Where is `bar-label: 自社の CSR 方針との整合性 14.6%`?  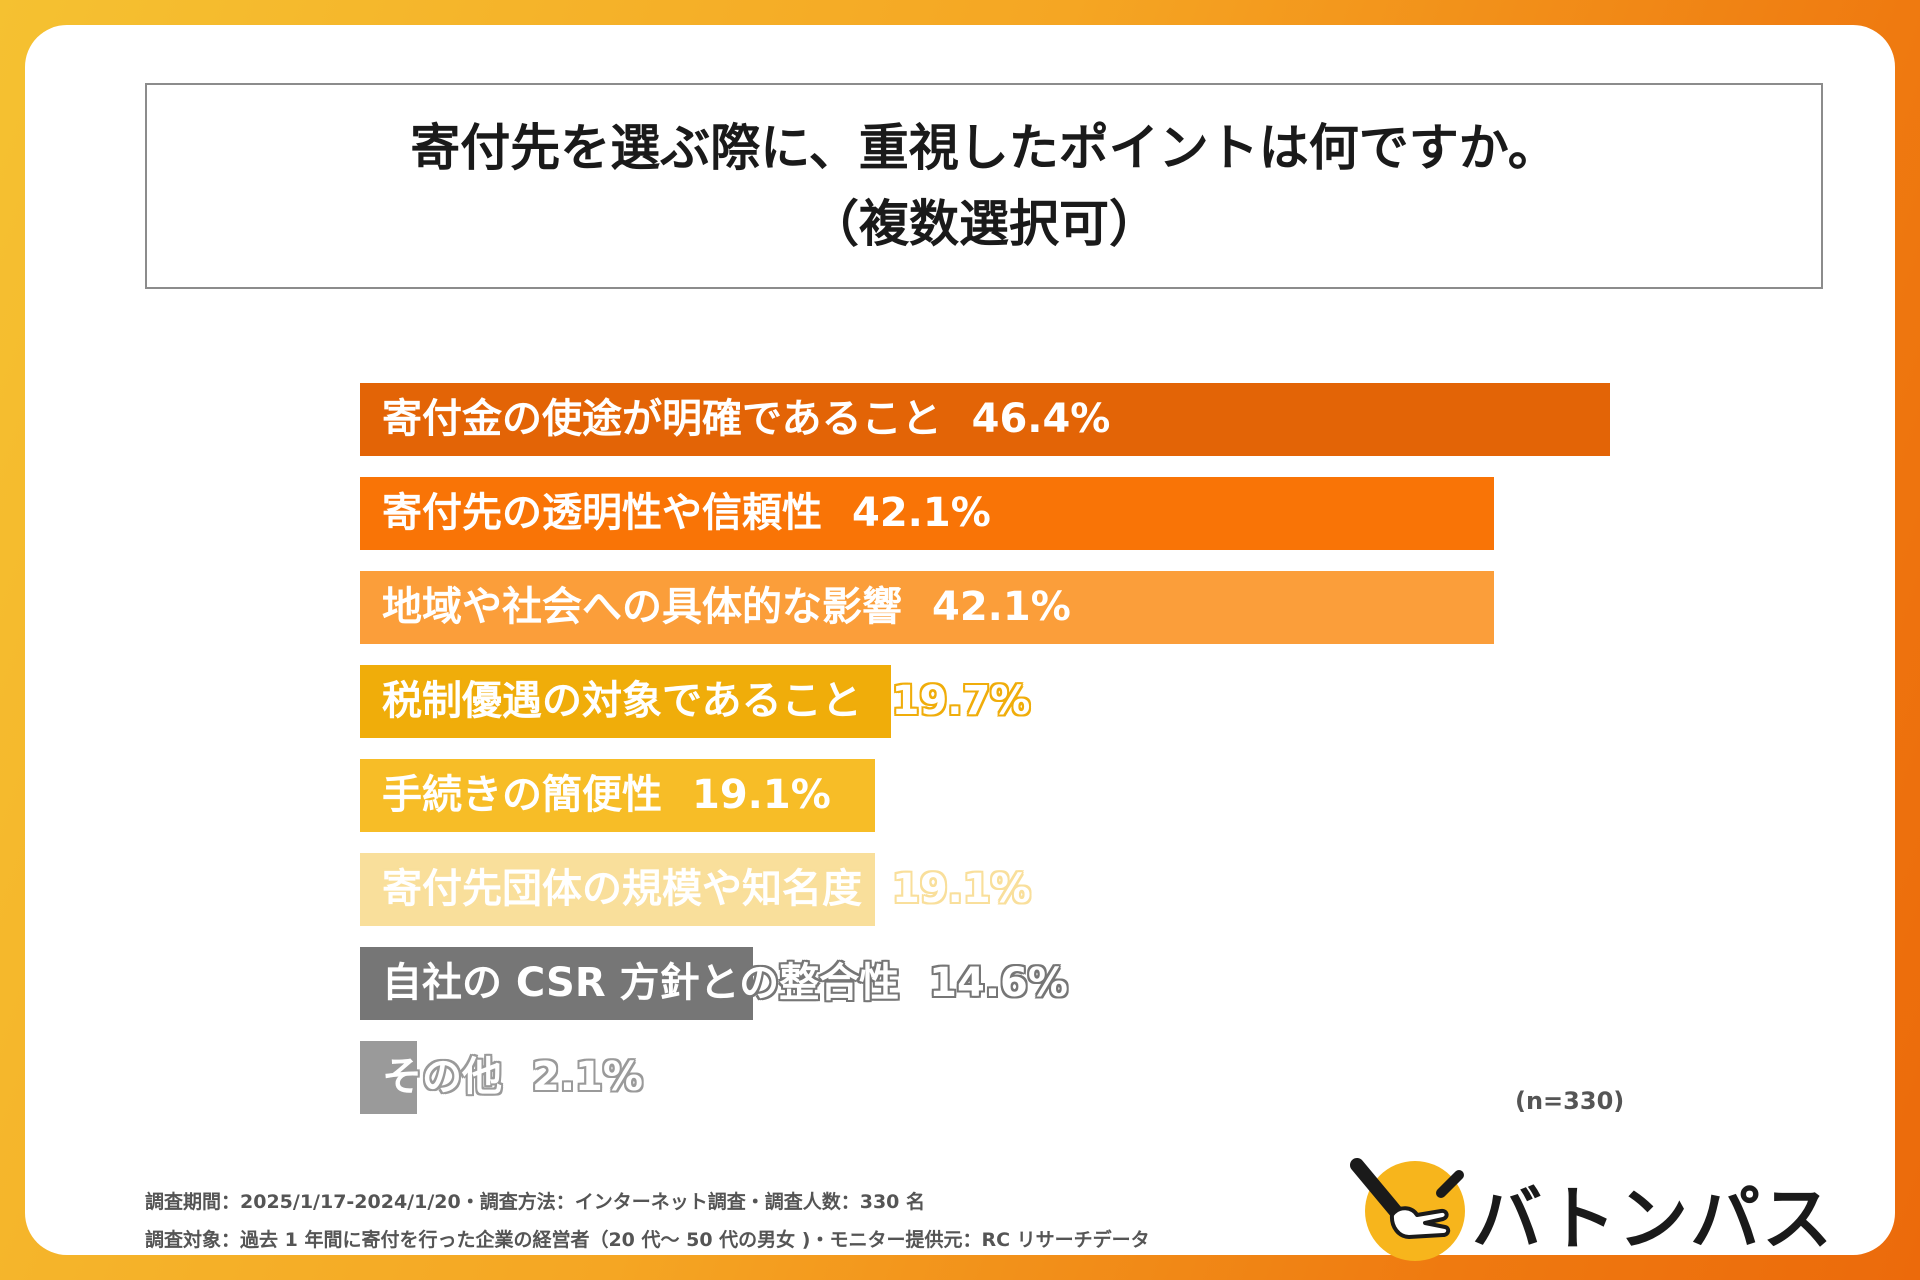
bar-label: 自社の CSR 方針との整合性 14.6% is located at coordinates (725, 983).